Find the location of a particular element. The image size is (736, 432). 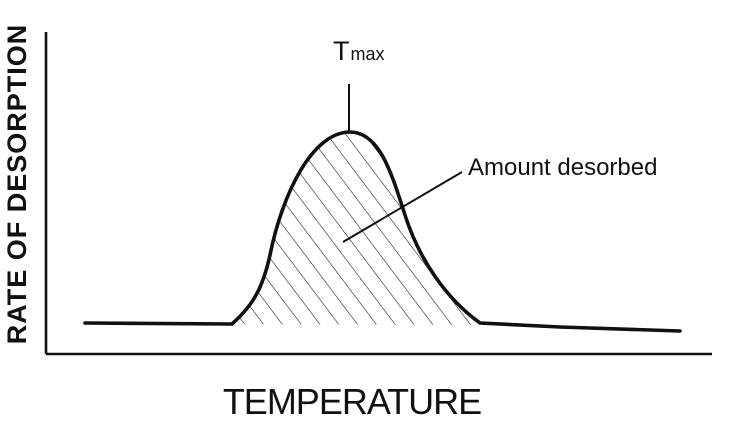

x-axis-label: TEMPERATURE is located at coordinates (352, 401).